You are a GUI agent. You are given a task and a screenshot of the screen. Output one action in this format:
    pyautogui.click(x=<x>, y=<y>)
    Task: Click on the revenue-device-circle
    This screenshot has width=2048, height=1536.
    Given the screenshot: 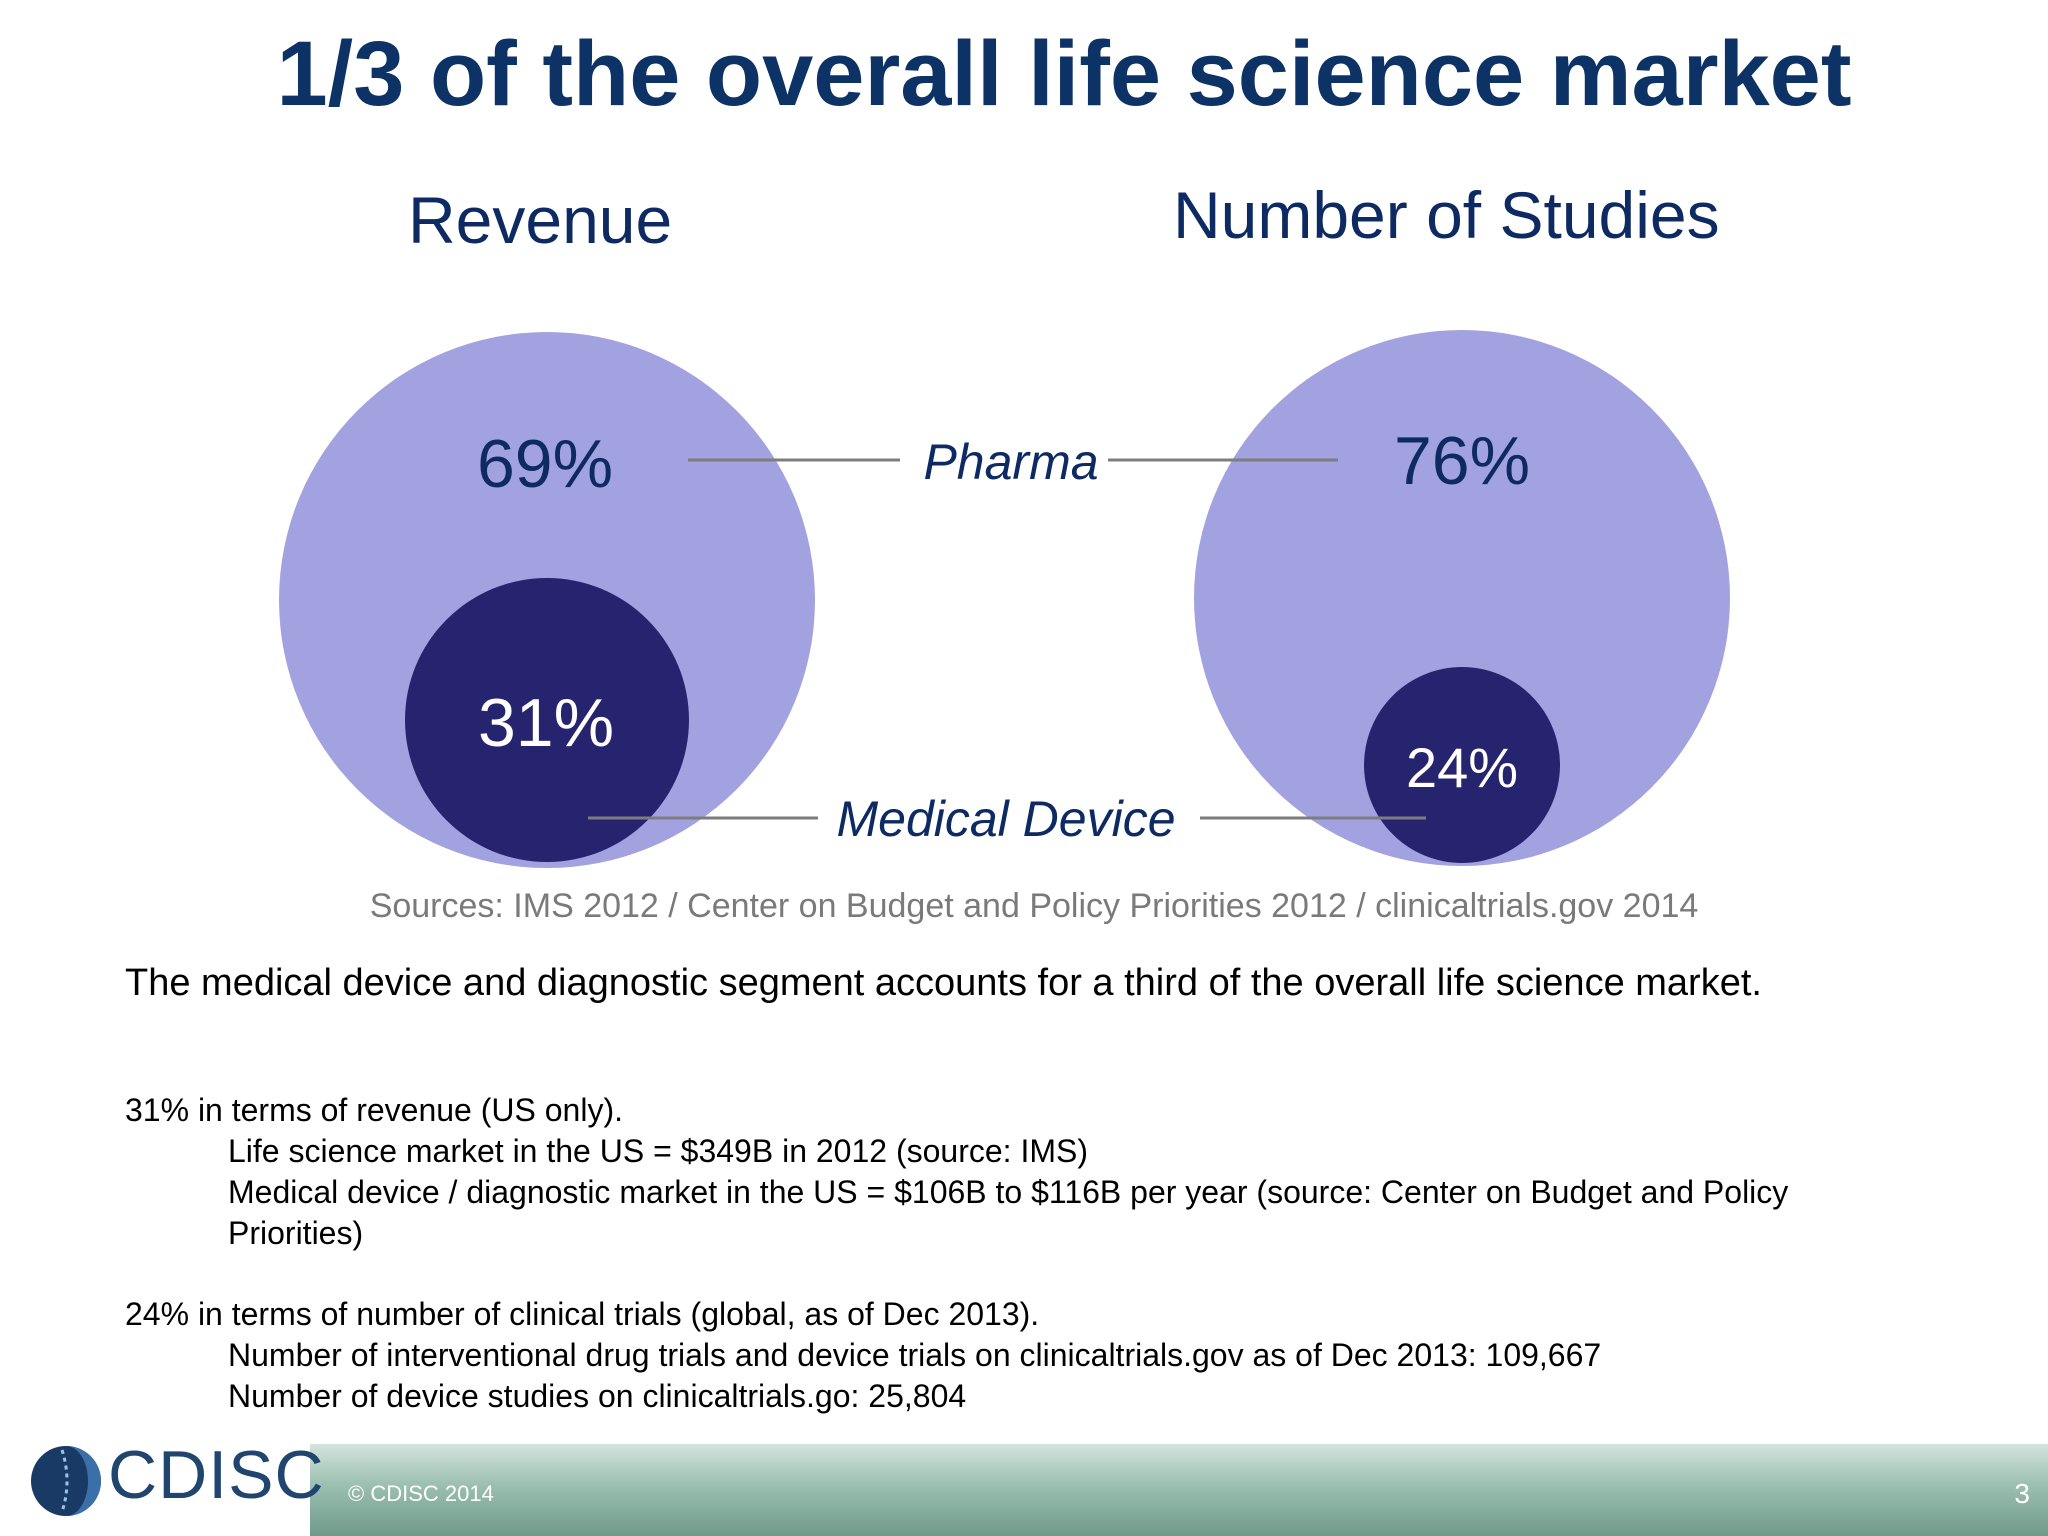 What is the action you would take?
    pyautogui.click(x=547, y=720)
    